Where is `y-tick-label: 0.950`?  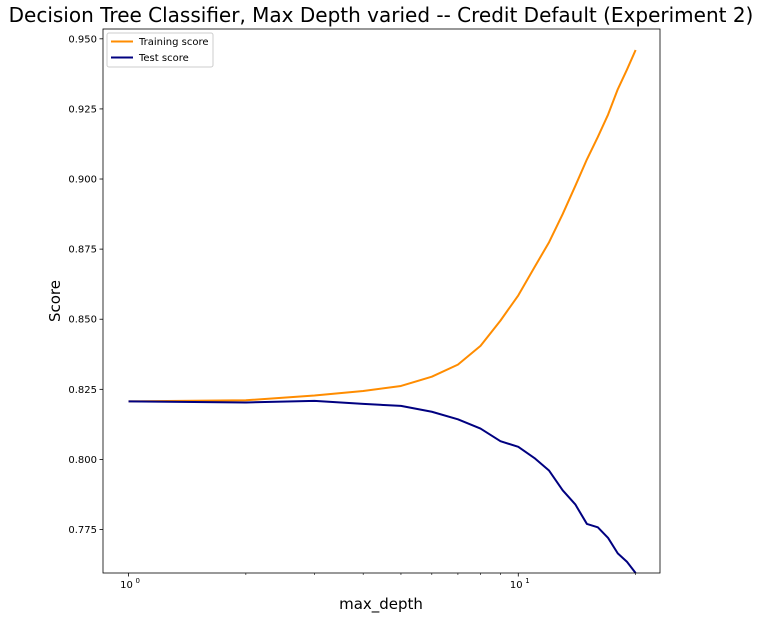 y-tick-label: 0.950 is located at coordinates (82, 39).